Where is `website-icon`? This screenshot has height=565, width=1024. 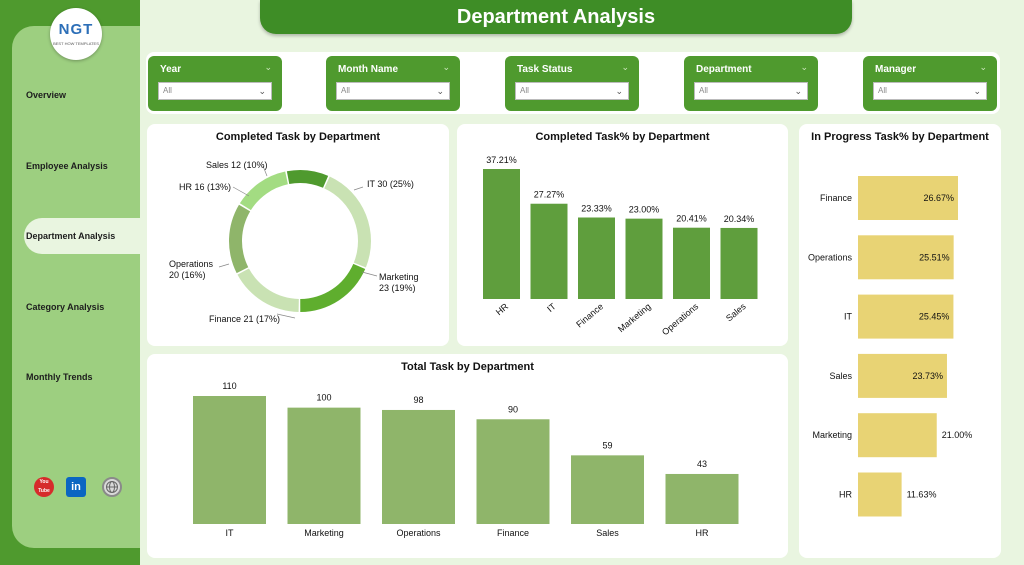
website-icon is located at coordinates (112, 487).